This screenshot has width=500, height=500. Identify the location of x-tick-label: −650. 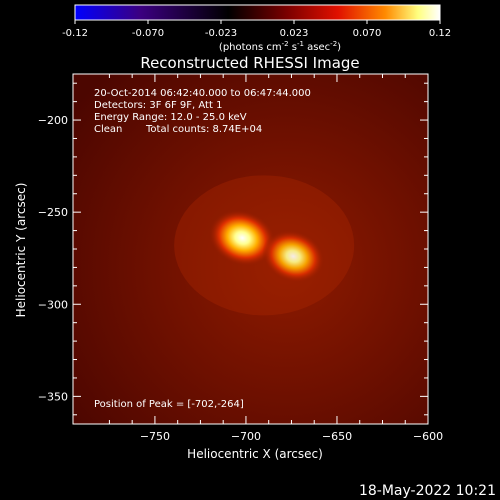
(337, 436).